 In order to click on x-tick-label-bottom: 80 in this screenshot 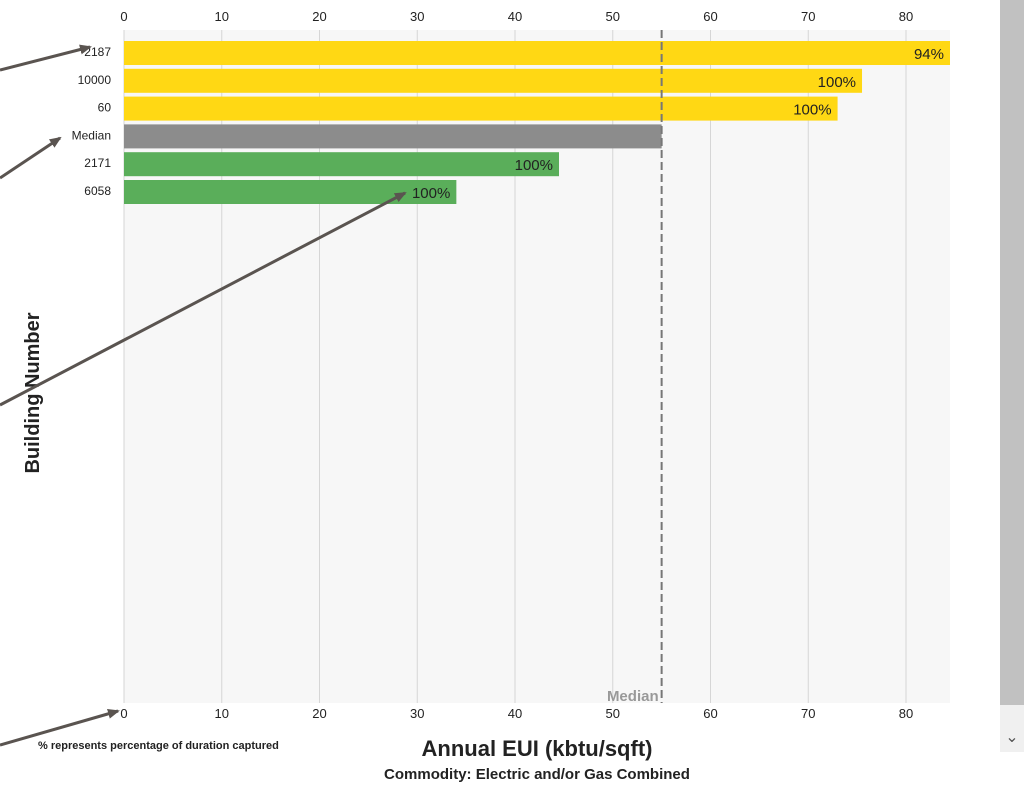, I will do `click(906, 713)`.